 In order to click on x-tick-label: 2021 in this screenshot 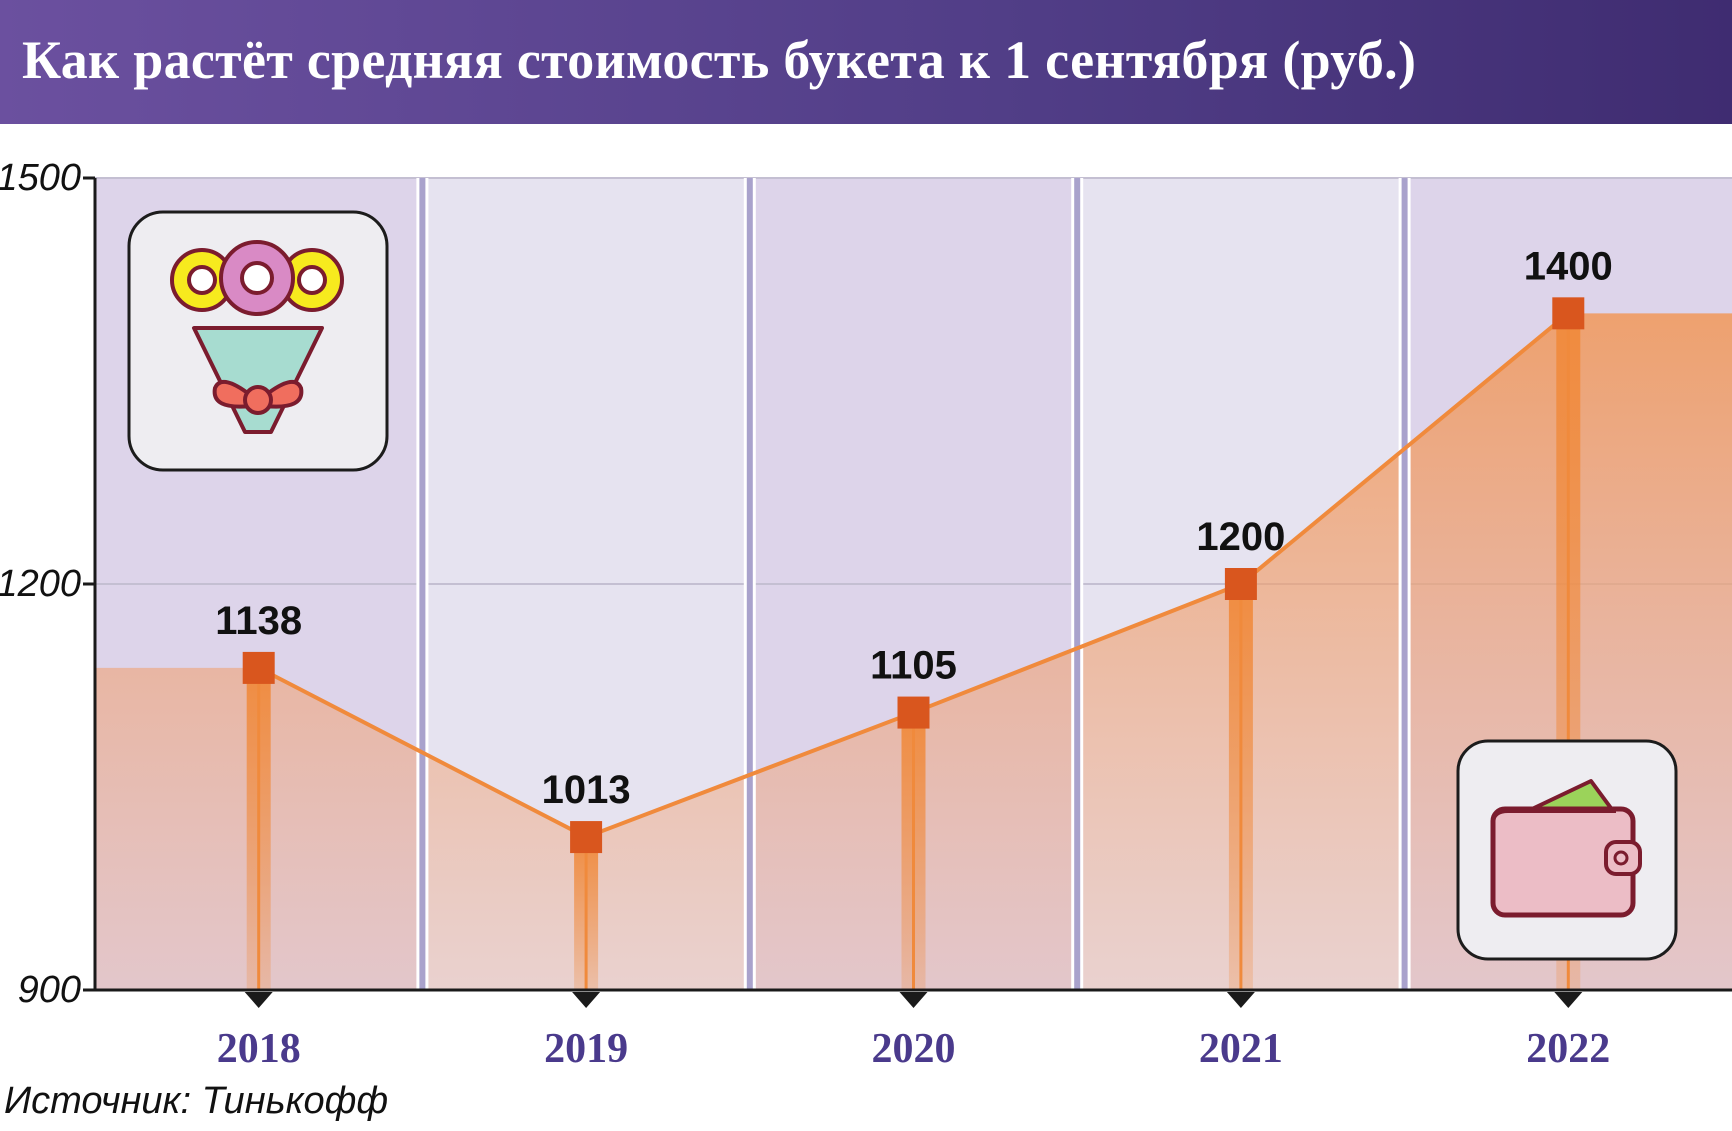, I will do `click(1241, 1049)`.